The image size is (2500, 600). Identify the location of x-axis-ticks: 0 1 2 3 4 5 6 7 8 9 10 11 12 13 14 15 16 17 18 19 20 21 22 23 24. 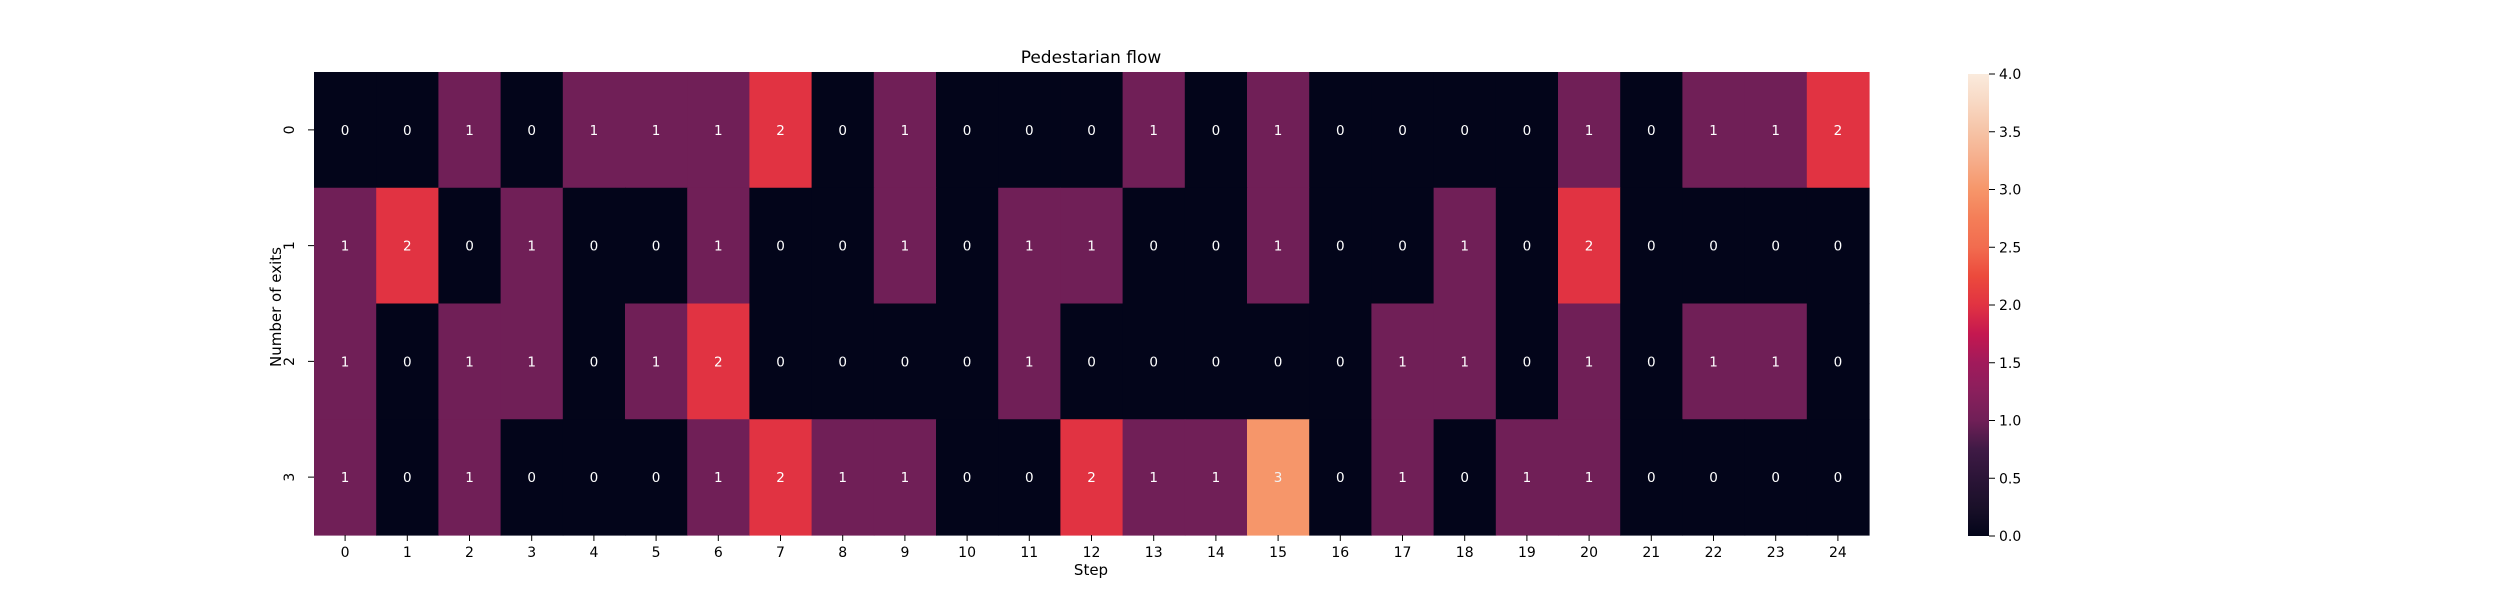
(1094, 548).